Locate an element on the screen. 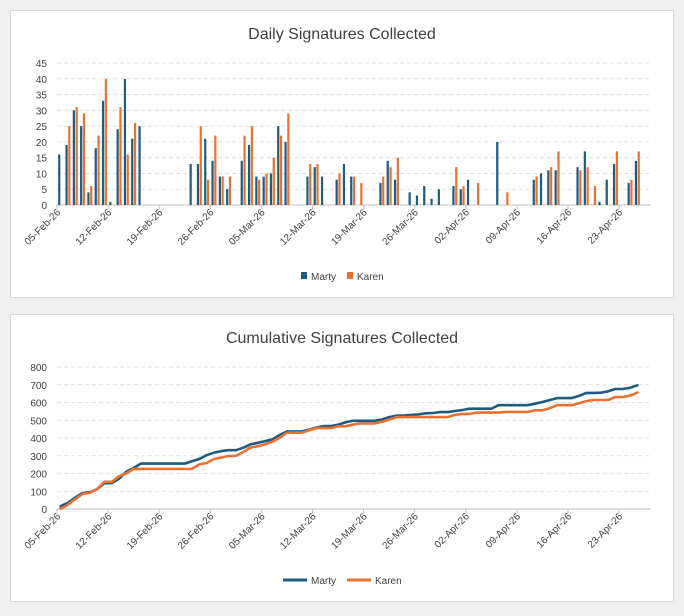 This screenshot has height=616, width=684. x-tick-label: 19-Feb-26 is located at coordinates (145, 531).